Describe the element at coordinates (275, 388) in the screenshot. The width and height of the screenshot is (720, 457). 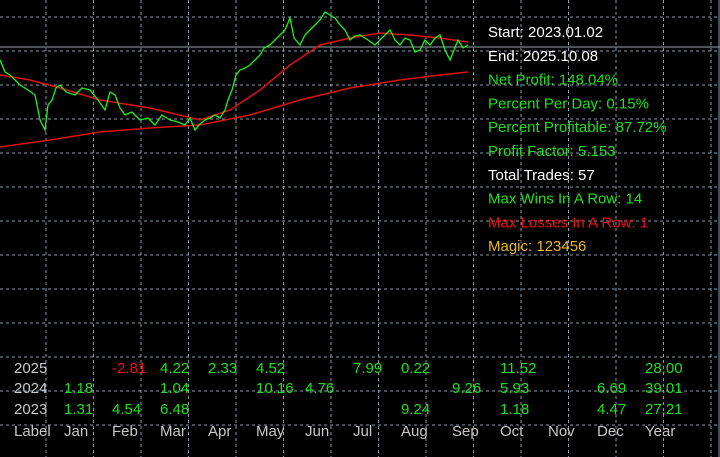
I see `table-cell: 10.16` at that location.